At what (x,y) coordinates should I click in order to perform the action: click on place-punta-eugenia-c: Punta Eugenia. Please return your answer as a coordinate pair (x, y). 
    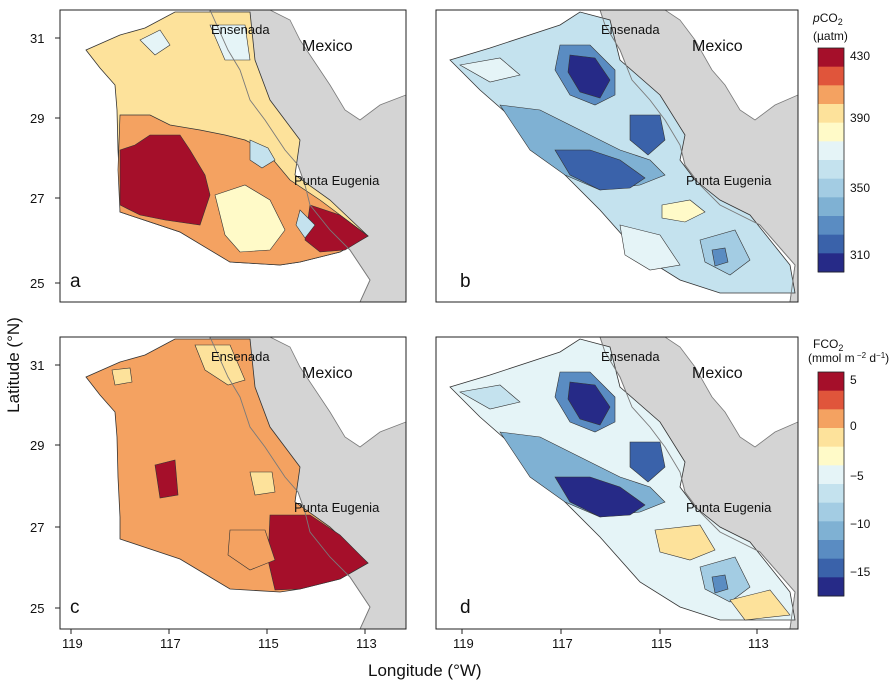
    Looking at the image, I should click on (337, 507).